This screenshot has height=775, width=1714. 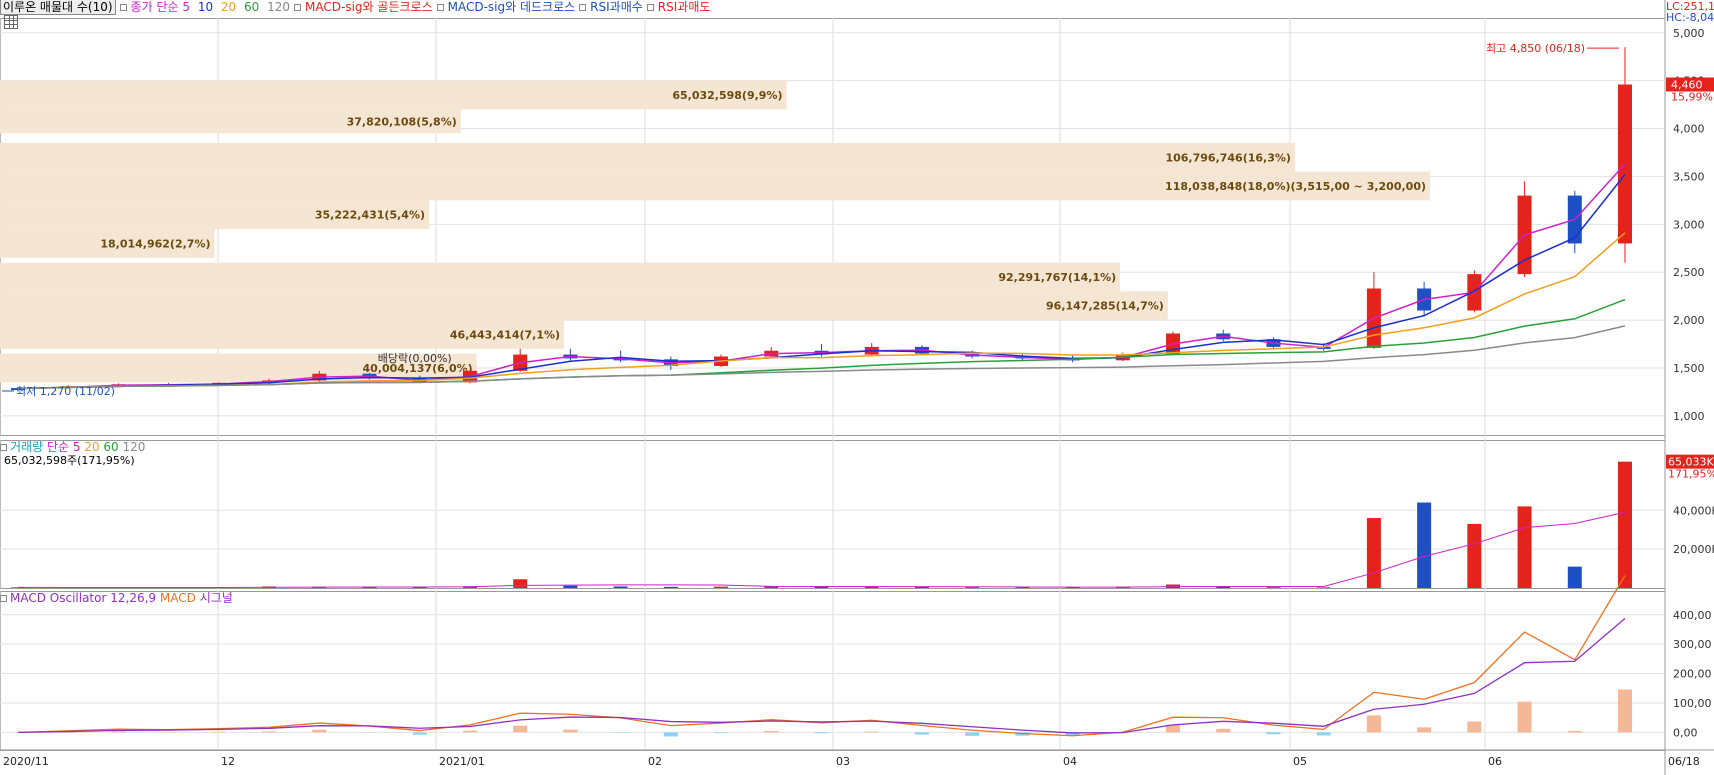 What do you see at coordinates (1689, 224) in the screenshot?
I see `price-tick-label: 3,000` at bounding box center [1689, 224].